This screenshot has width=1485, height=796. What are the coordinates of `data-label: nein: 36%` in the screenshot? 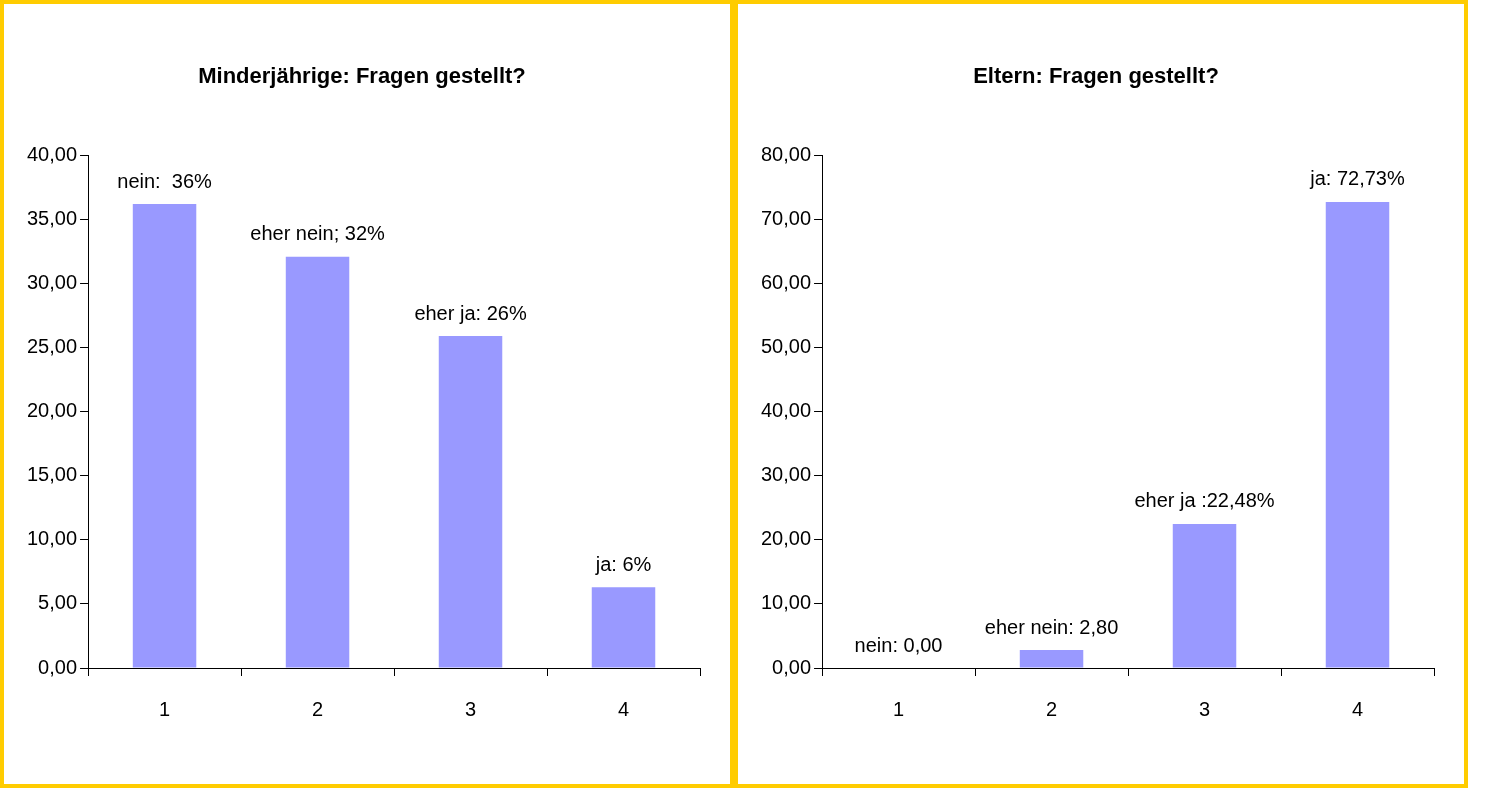 It's located at (165, 180).